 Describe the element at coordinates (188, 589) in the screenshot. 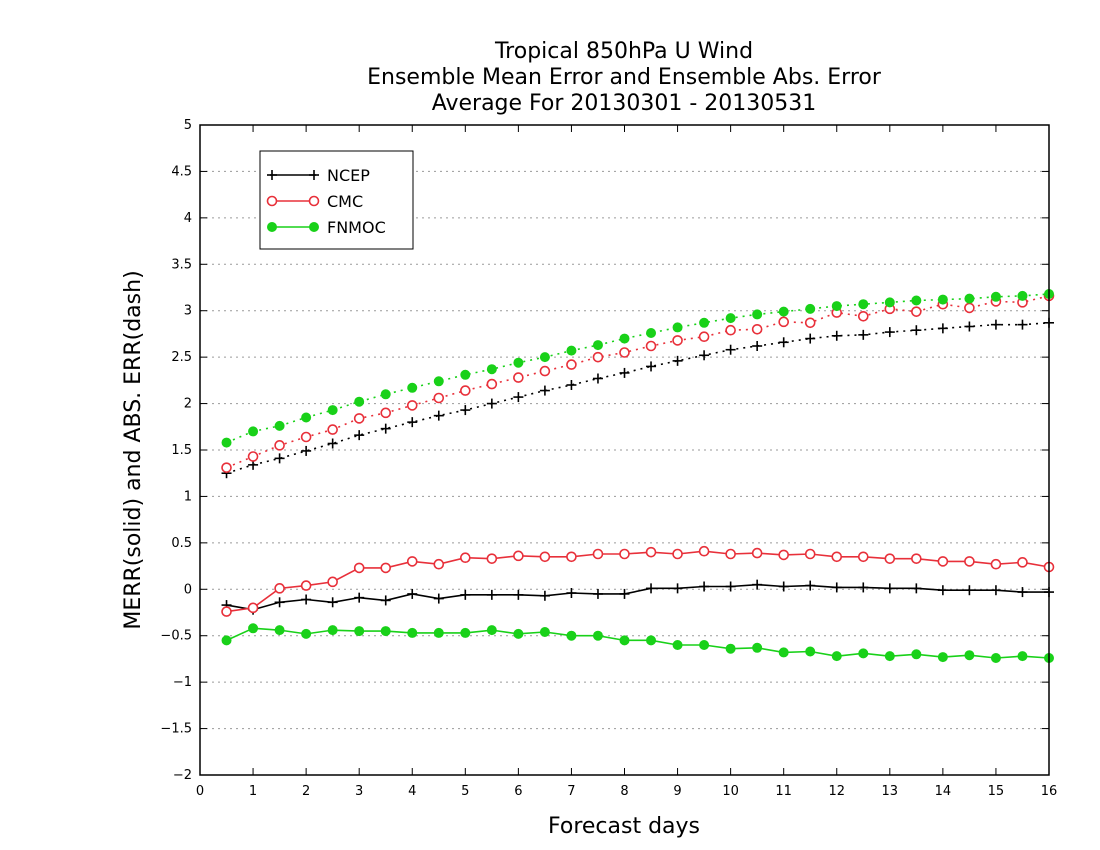

I see `y-tick-label: 0` at that location.